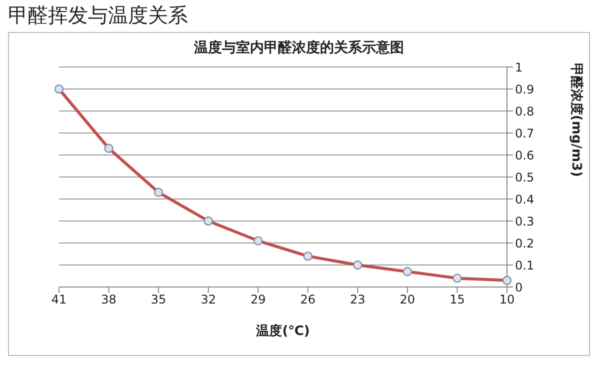 This screenshot has height=368, width=600. Describe the element at coordinates (524, 111) in the screenshot. I see `y-tick-label: 0.8` at that location.